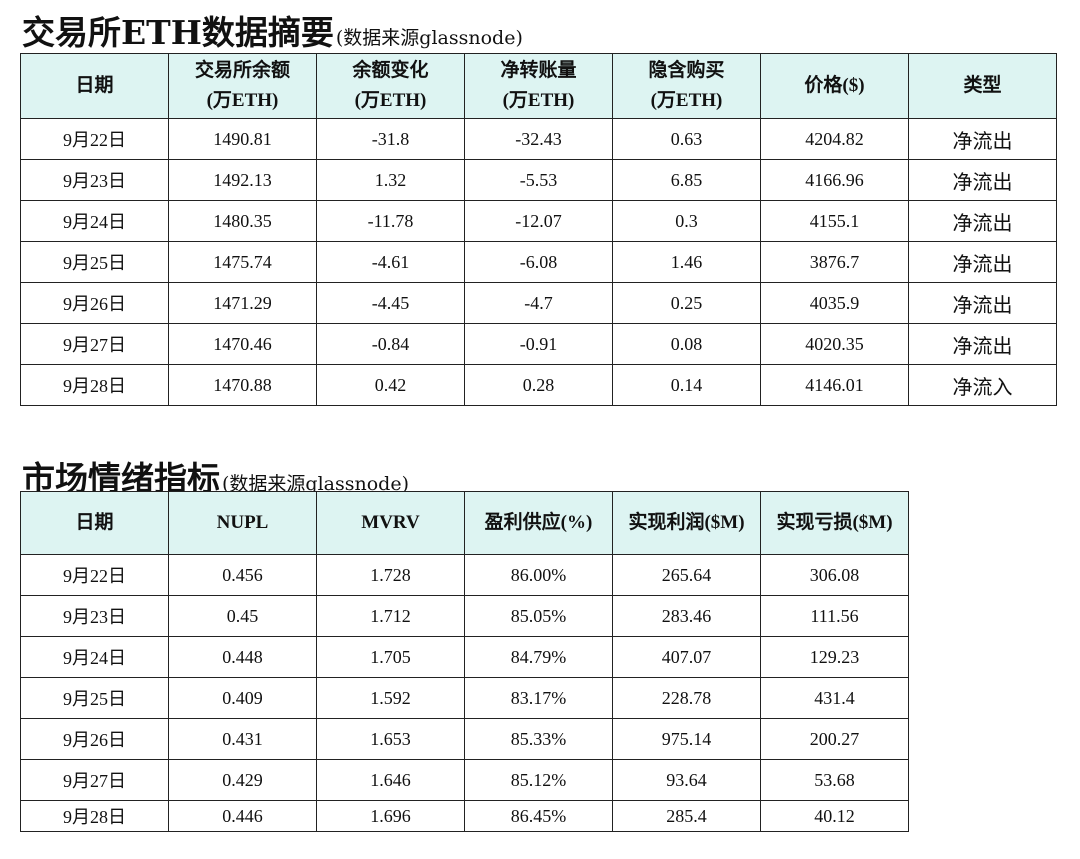  Describe the element at coordinates (242, 780) in the screenshot. I see `cell-nupl: 0.429` at that location.